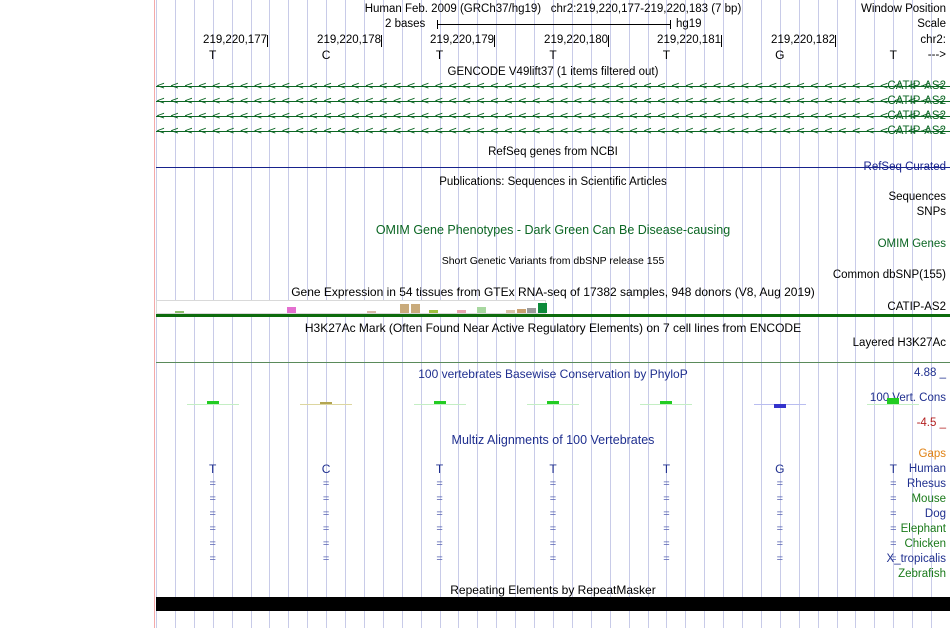 The width and height of the screenshot is (950, 628). What do you see at coordinates (475, 454) in the screenshot?
I see `gaps-row: Gaps` at bounding box center [475, 454].